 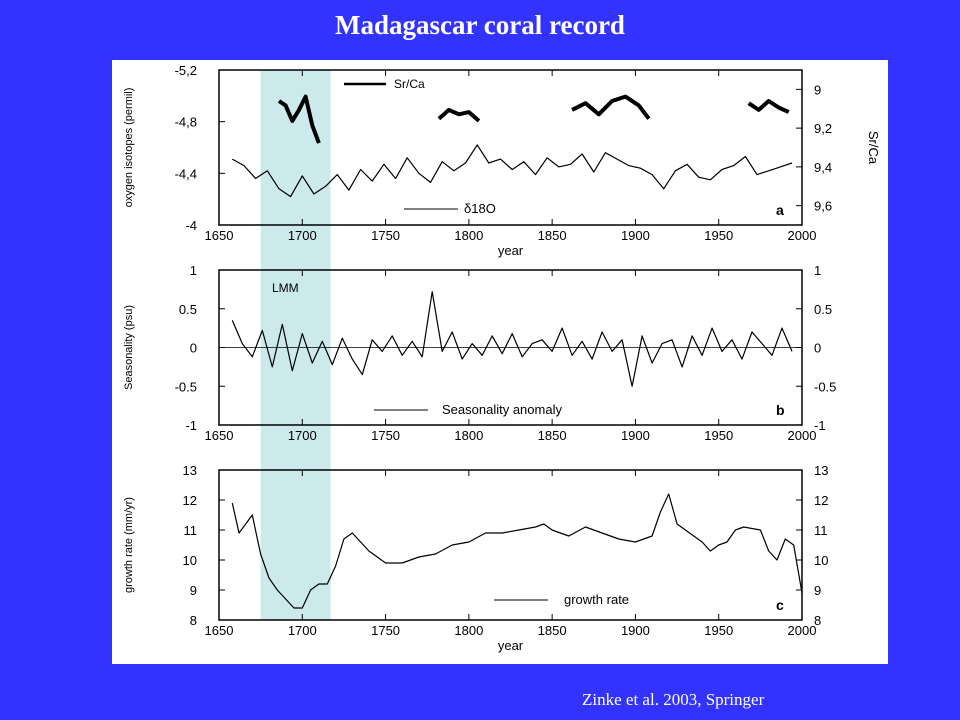 What do you see at coordinates (409, 84) in the screenshot?
I see `legend-label-sr-ca: Sr/Ca` at bounding box center [409, 84].